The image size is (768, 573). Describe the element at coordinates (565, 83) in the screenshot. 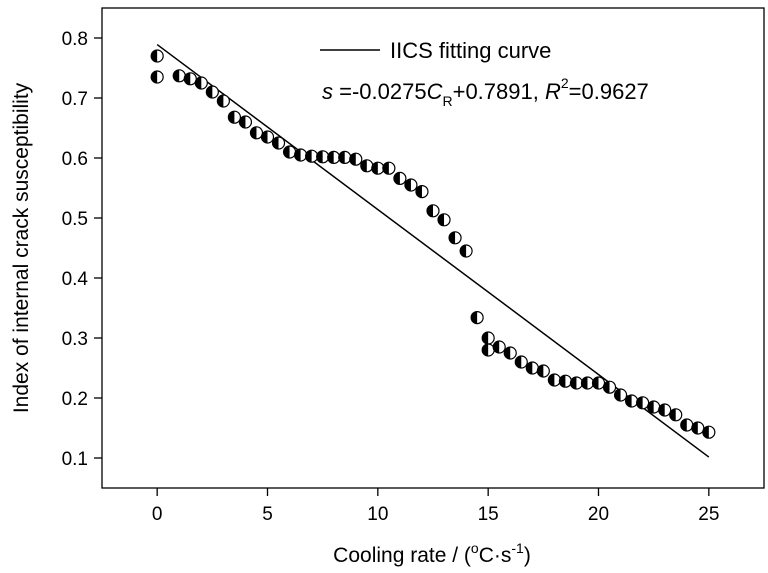

I see `eq-sup-2: 2` at that location.